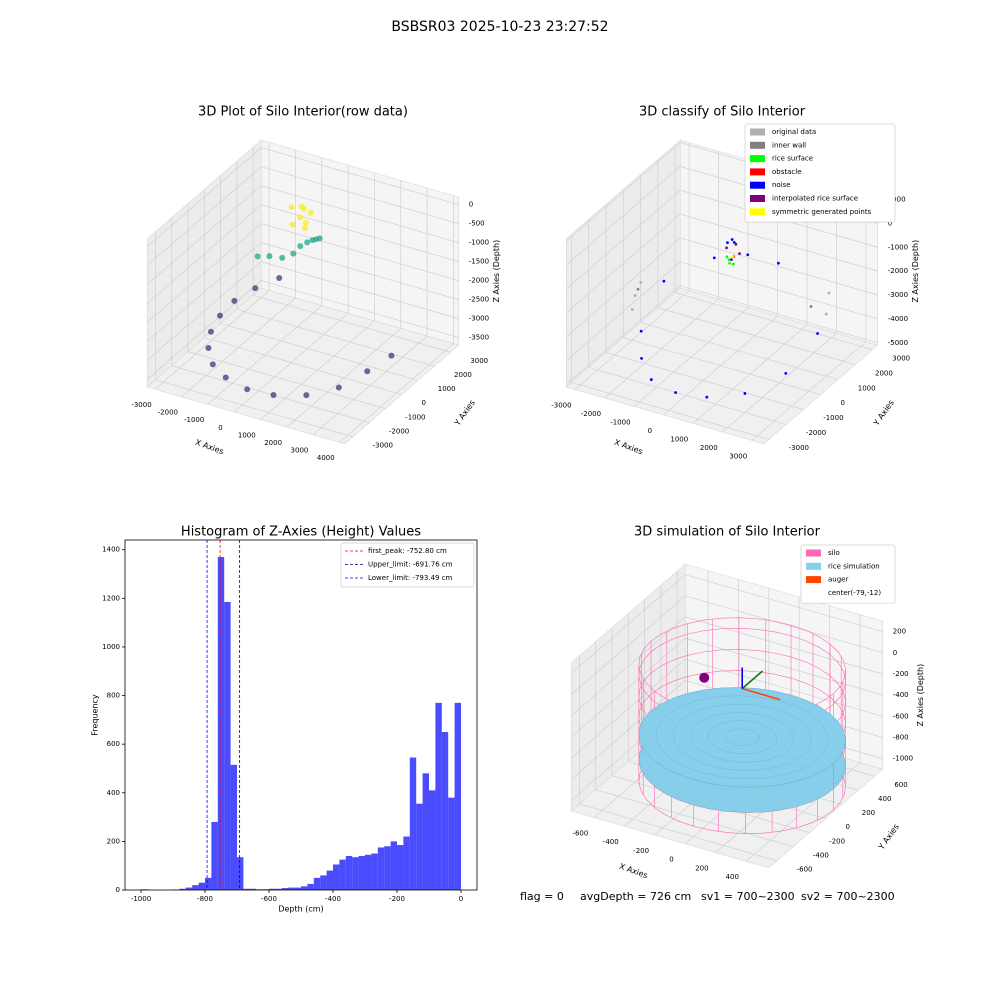 Image resolution: width=1000 pixels, height=1000 pixels. I want to click on z-tick-label: -800, so click(901, 737).